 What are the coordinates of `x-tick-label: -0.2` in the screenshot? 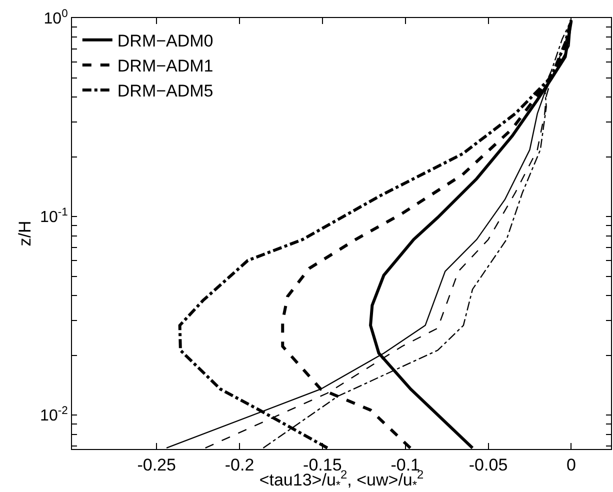 It's located at (239, 464).